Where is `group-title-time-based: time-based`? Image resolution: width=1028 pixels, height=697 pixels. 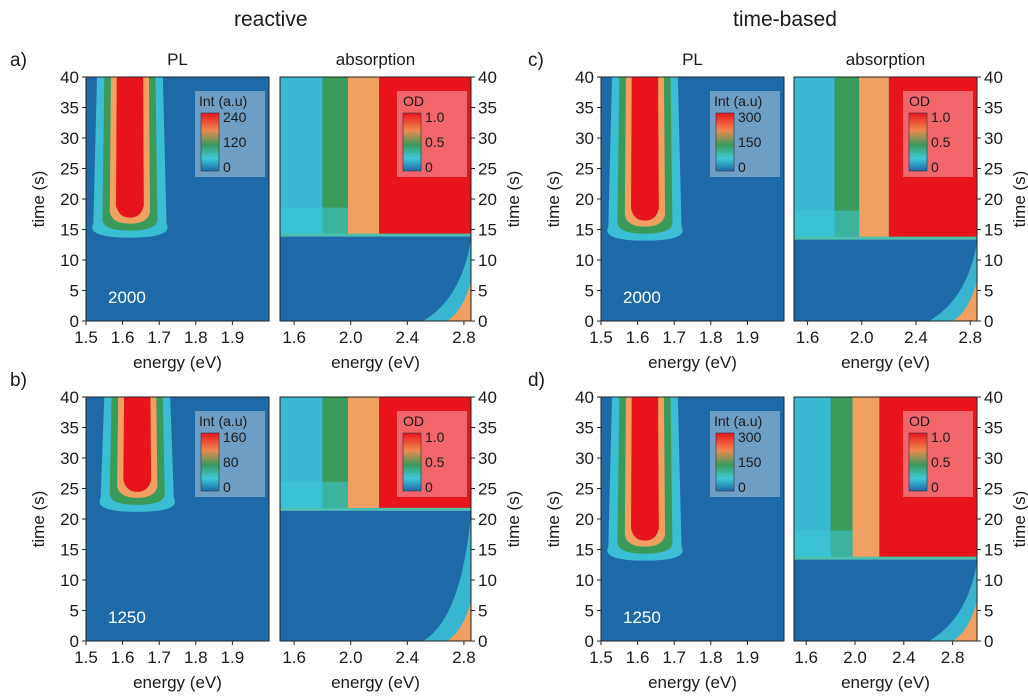 group-title-time-based: time-based is located at coordinates (785, 19).